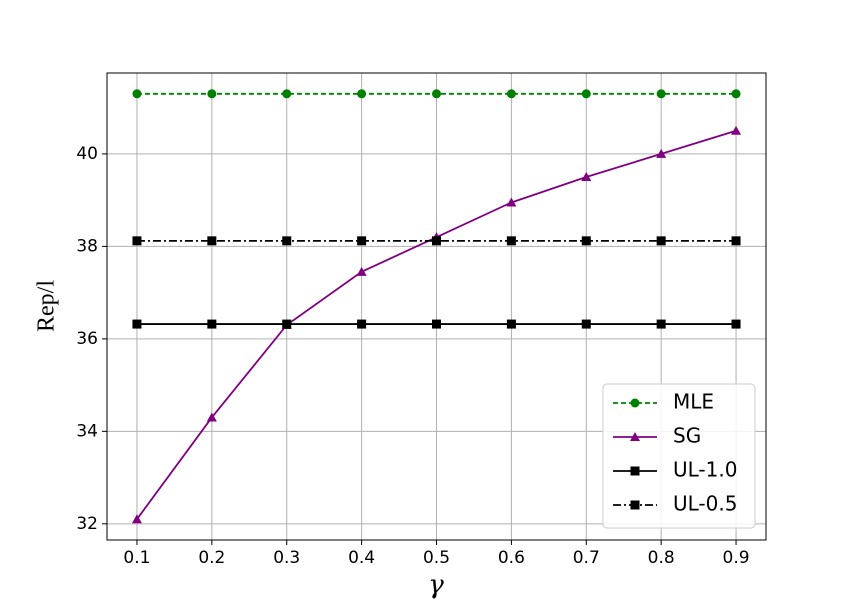 This screenshot has width=851, height=607. Describe the element at coordinates (736, 558) in the screenshot. I see `x-tick-label: 0.9` at that location.